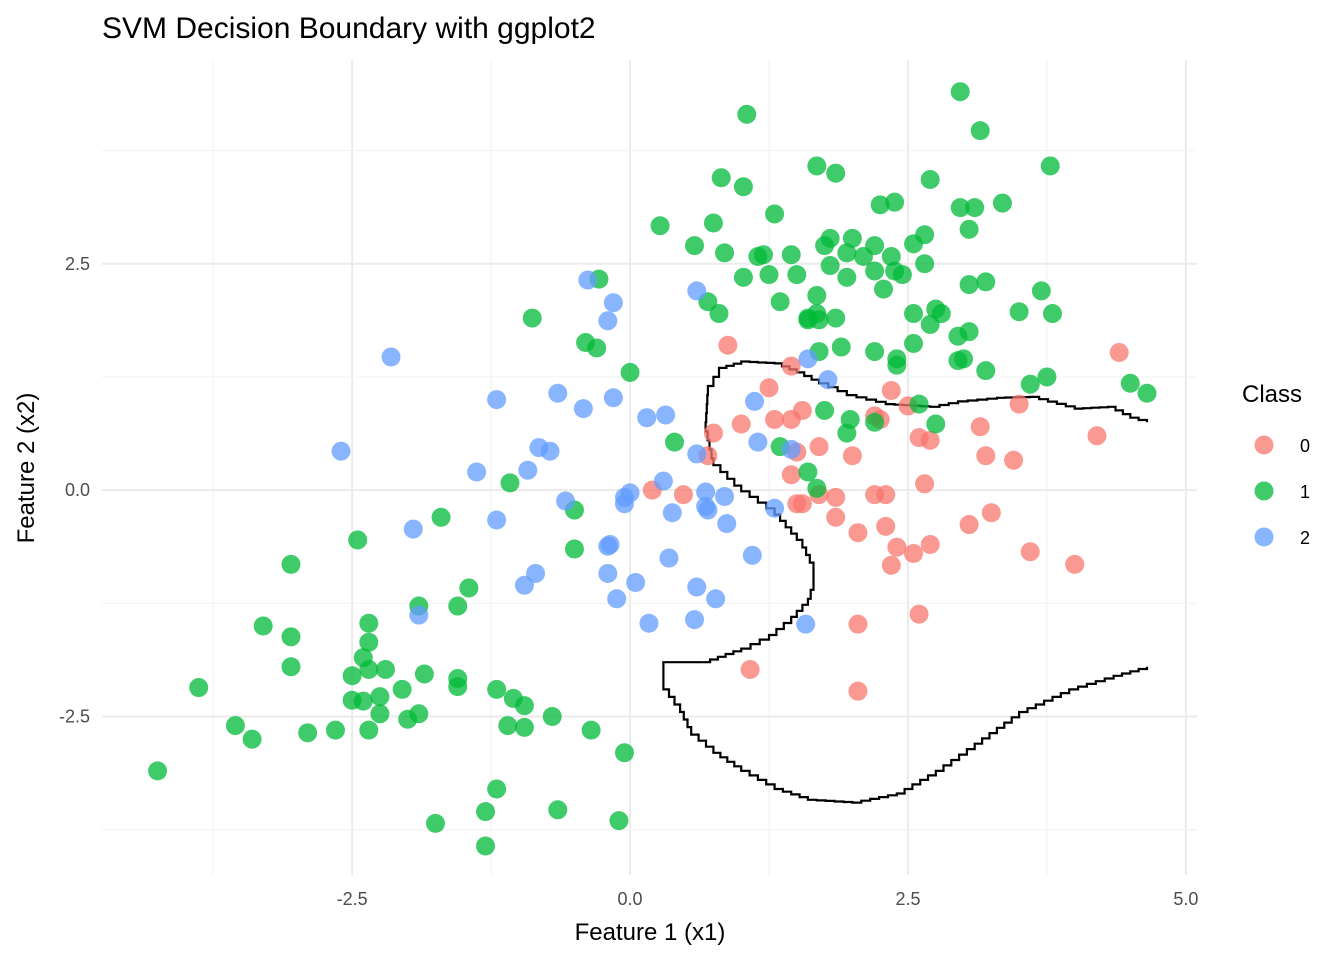  I want to click on x-tick-label: 0.0, so click(630, 899).